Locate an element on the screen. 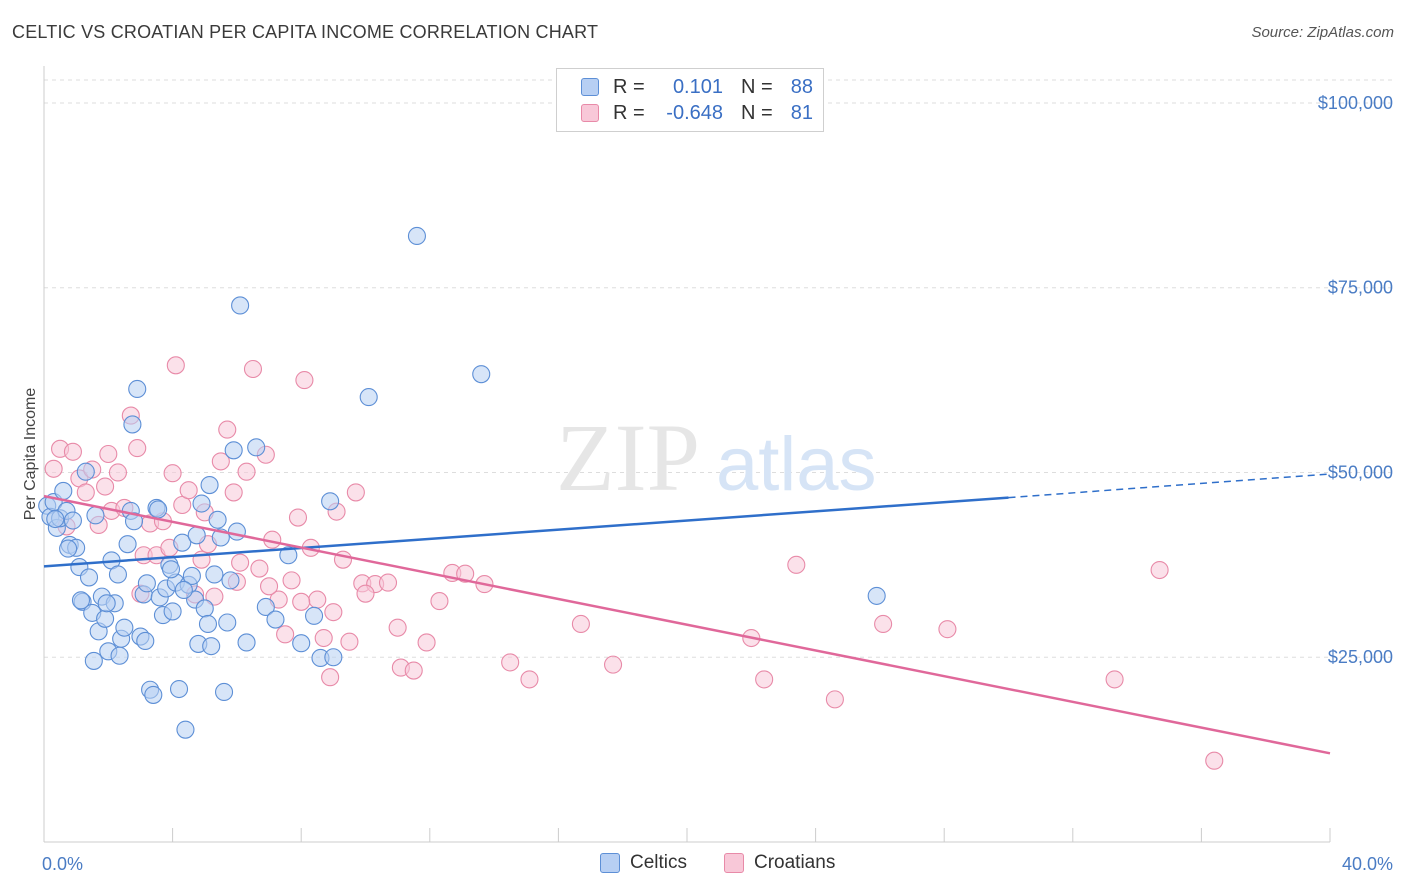  y-tick-label: $75,000 is located at coordinates (1360, 288).